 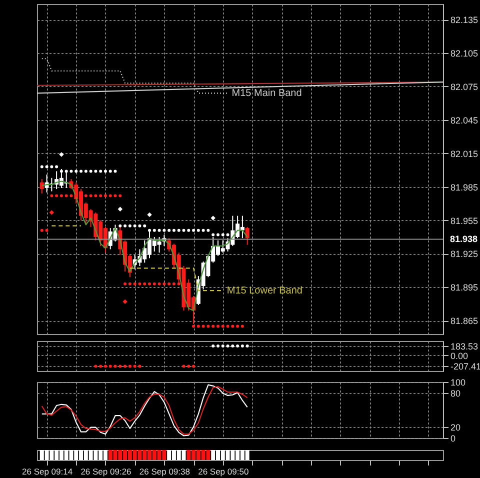 I want to click on y-tick-label: 81.955, so click(x=464, y=221).